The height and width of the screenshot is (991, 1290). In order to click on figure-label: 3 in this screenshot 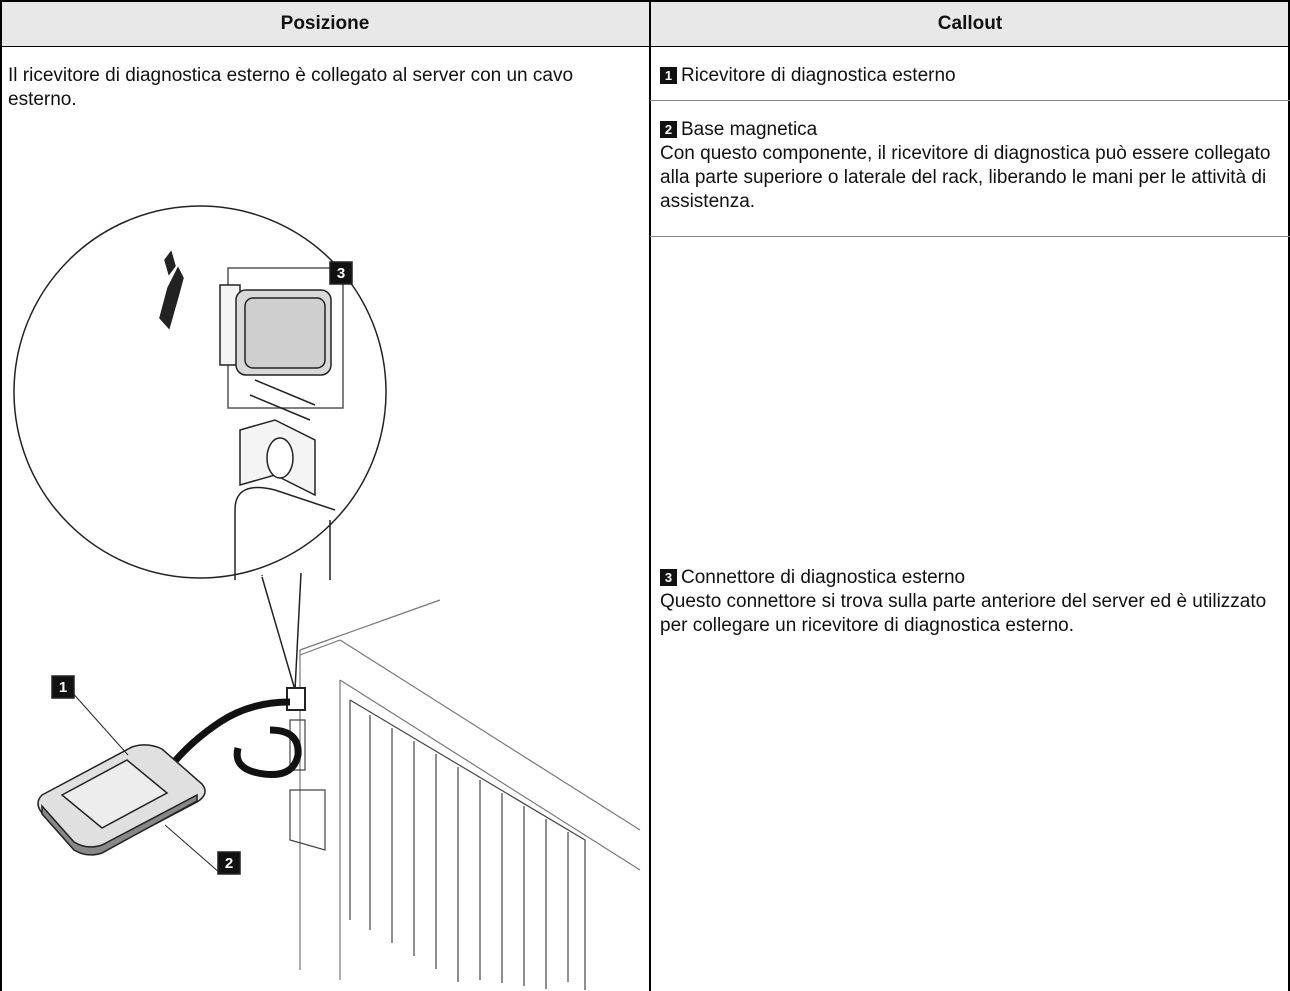, I will do `click(341, 273)`.